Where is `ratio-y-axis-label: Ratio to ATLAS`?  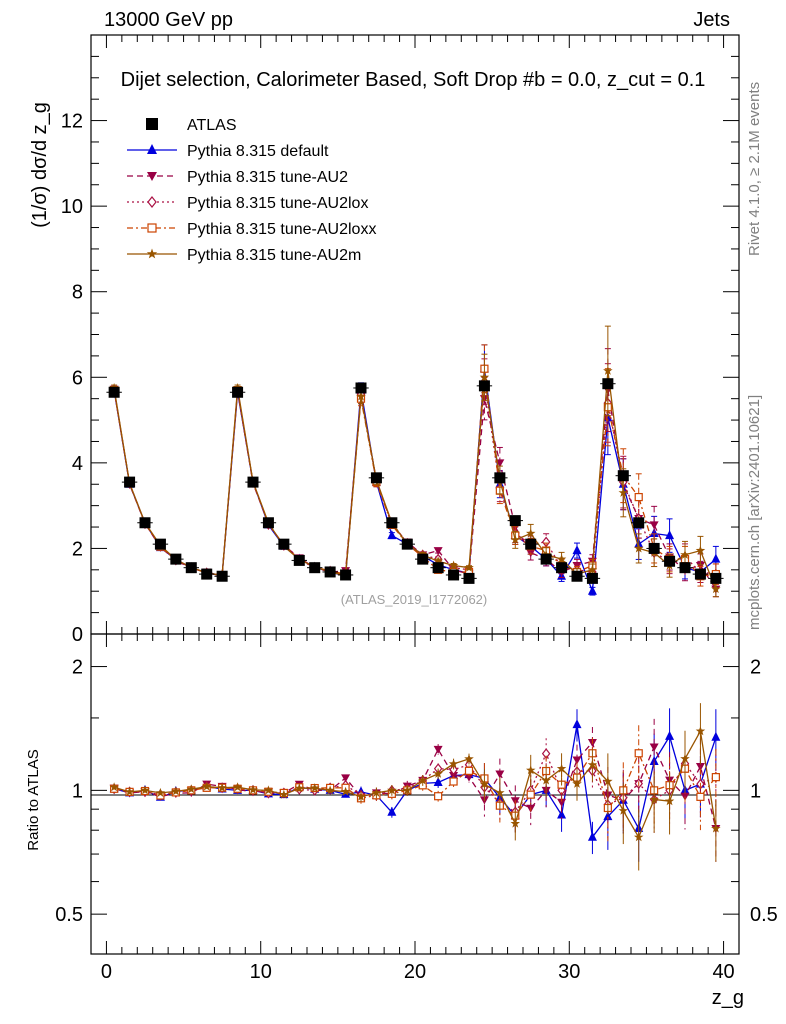
ratio-y-axis-label: Ratio to ATLAS is located at coordinates (33, 799).